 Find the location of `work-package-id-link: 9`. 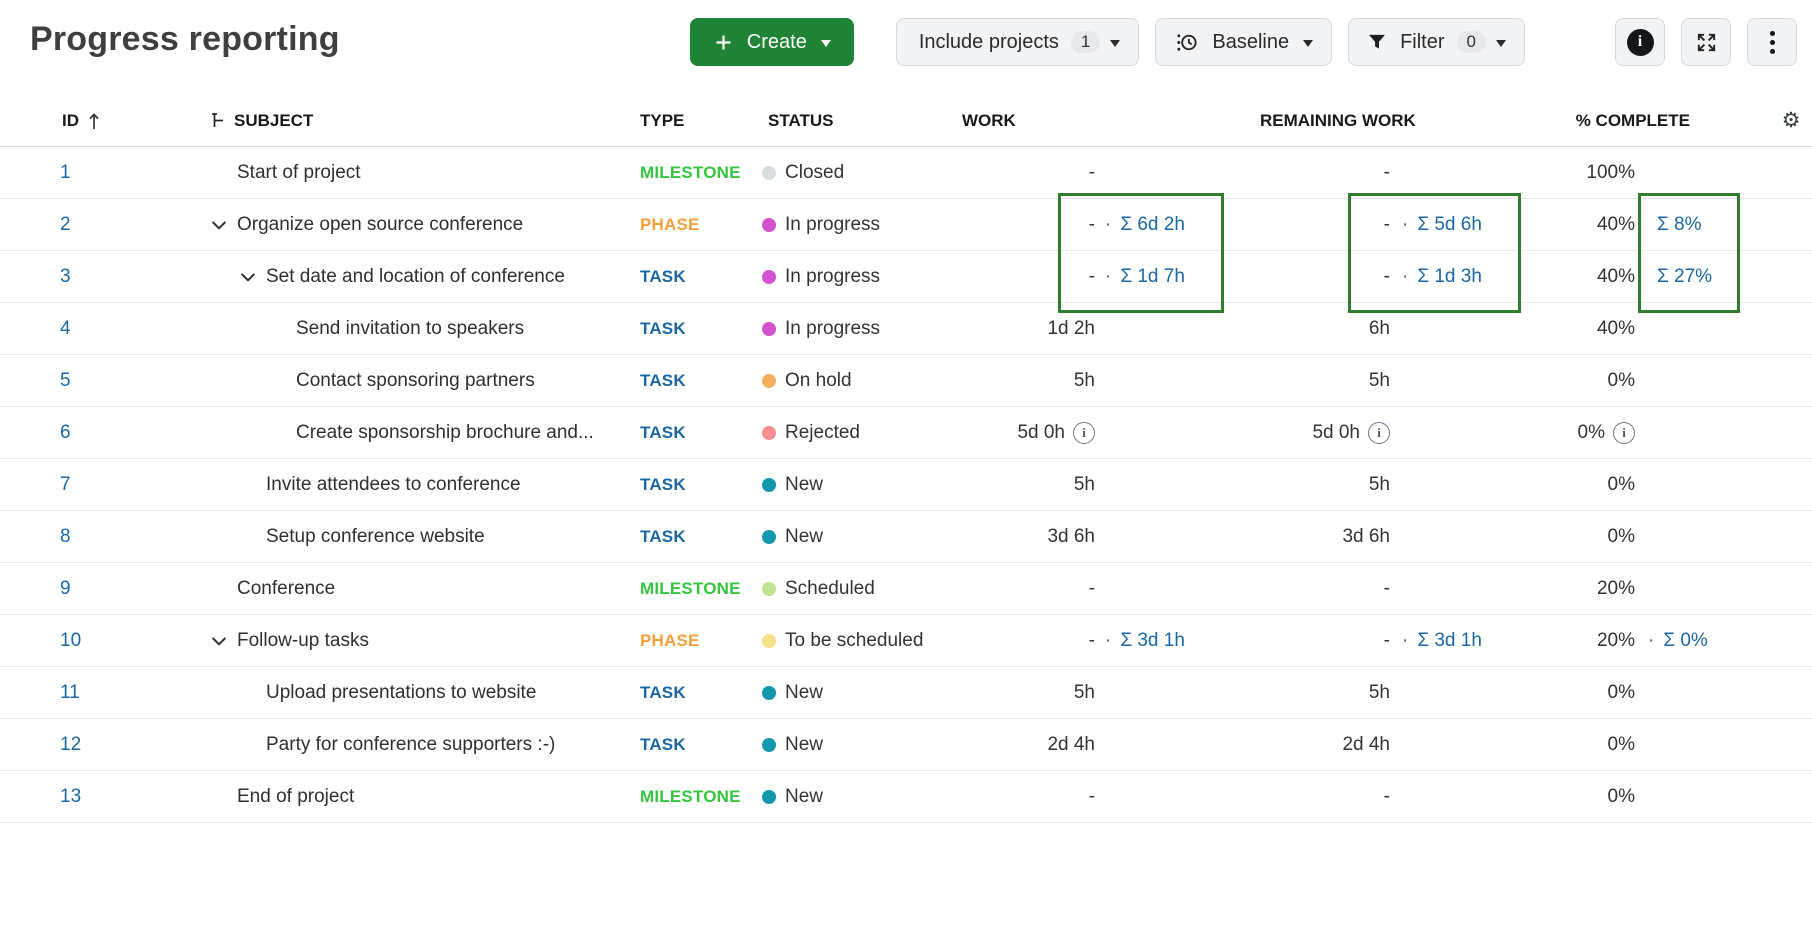

work-package-id-link: 9 is located at coordinates (65, 588).